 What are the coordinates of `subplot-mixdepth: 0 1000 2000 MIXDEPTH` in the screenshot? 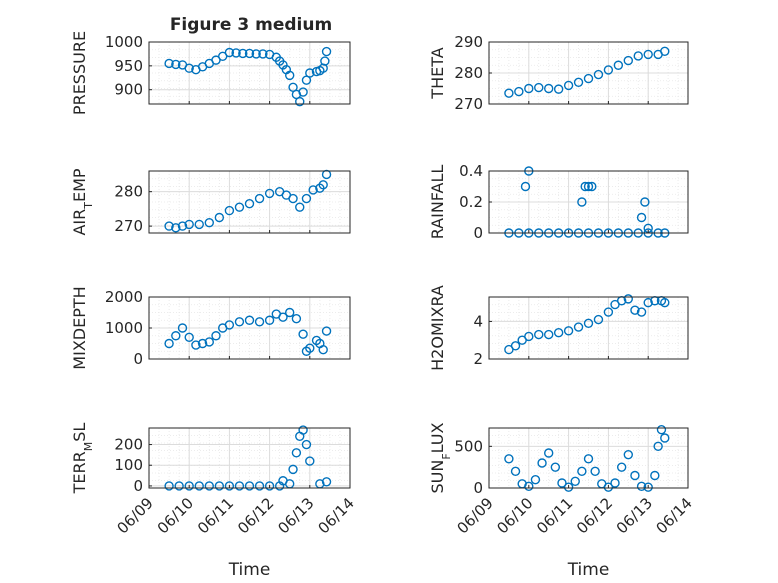 It's located at (210, 328).